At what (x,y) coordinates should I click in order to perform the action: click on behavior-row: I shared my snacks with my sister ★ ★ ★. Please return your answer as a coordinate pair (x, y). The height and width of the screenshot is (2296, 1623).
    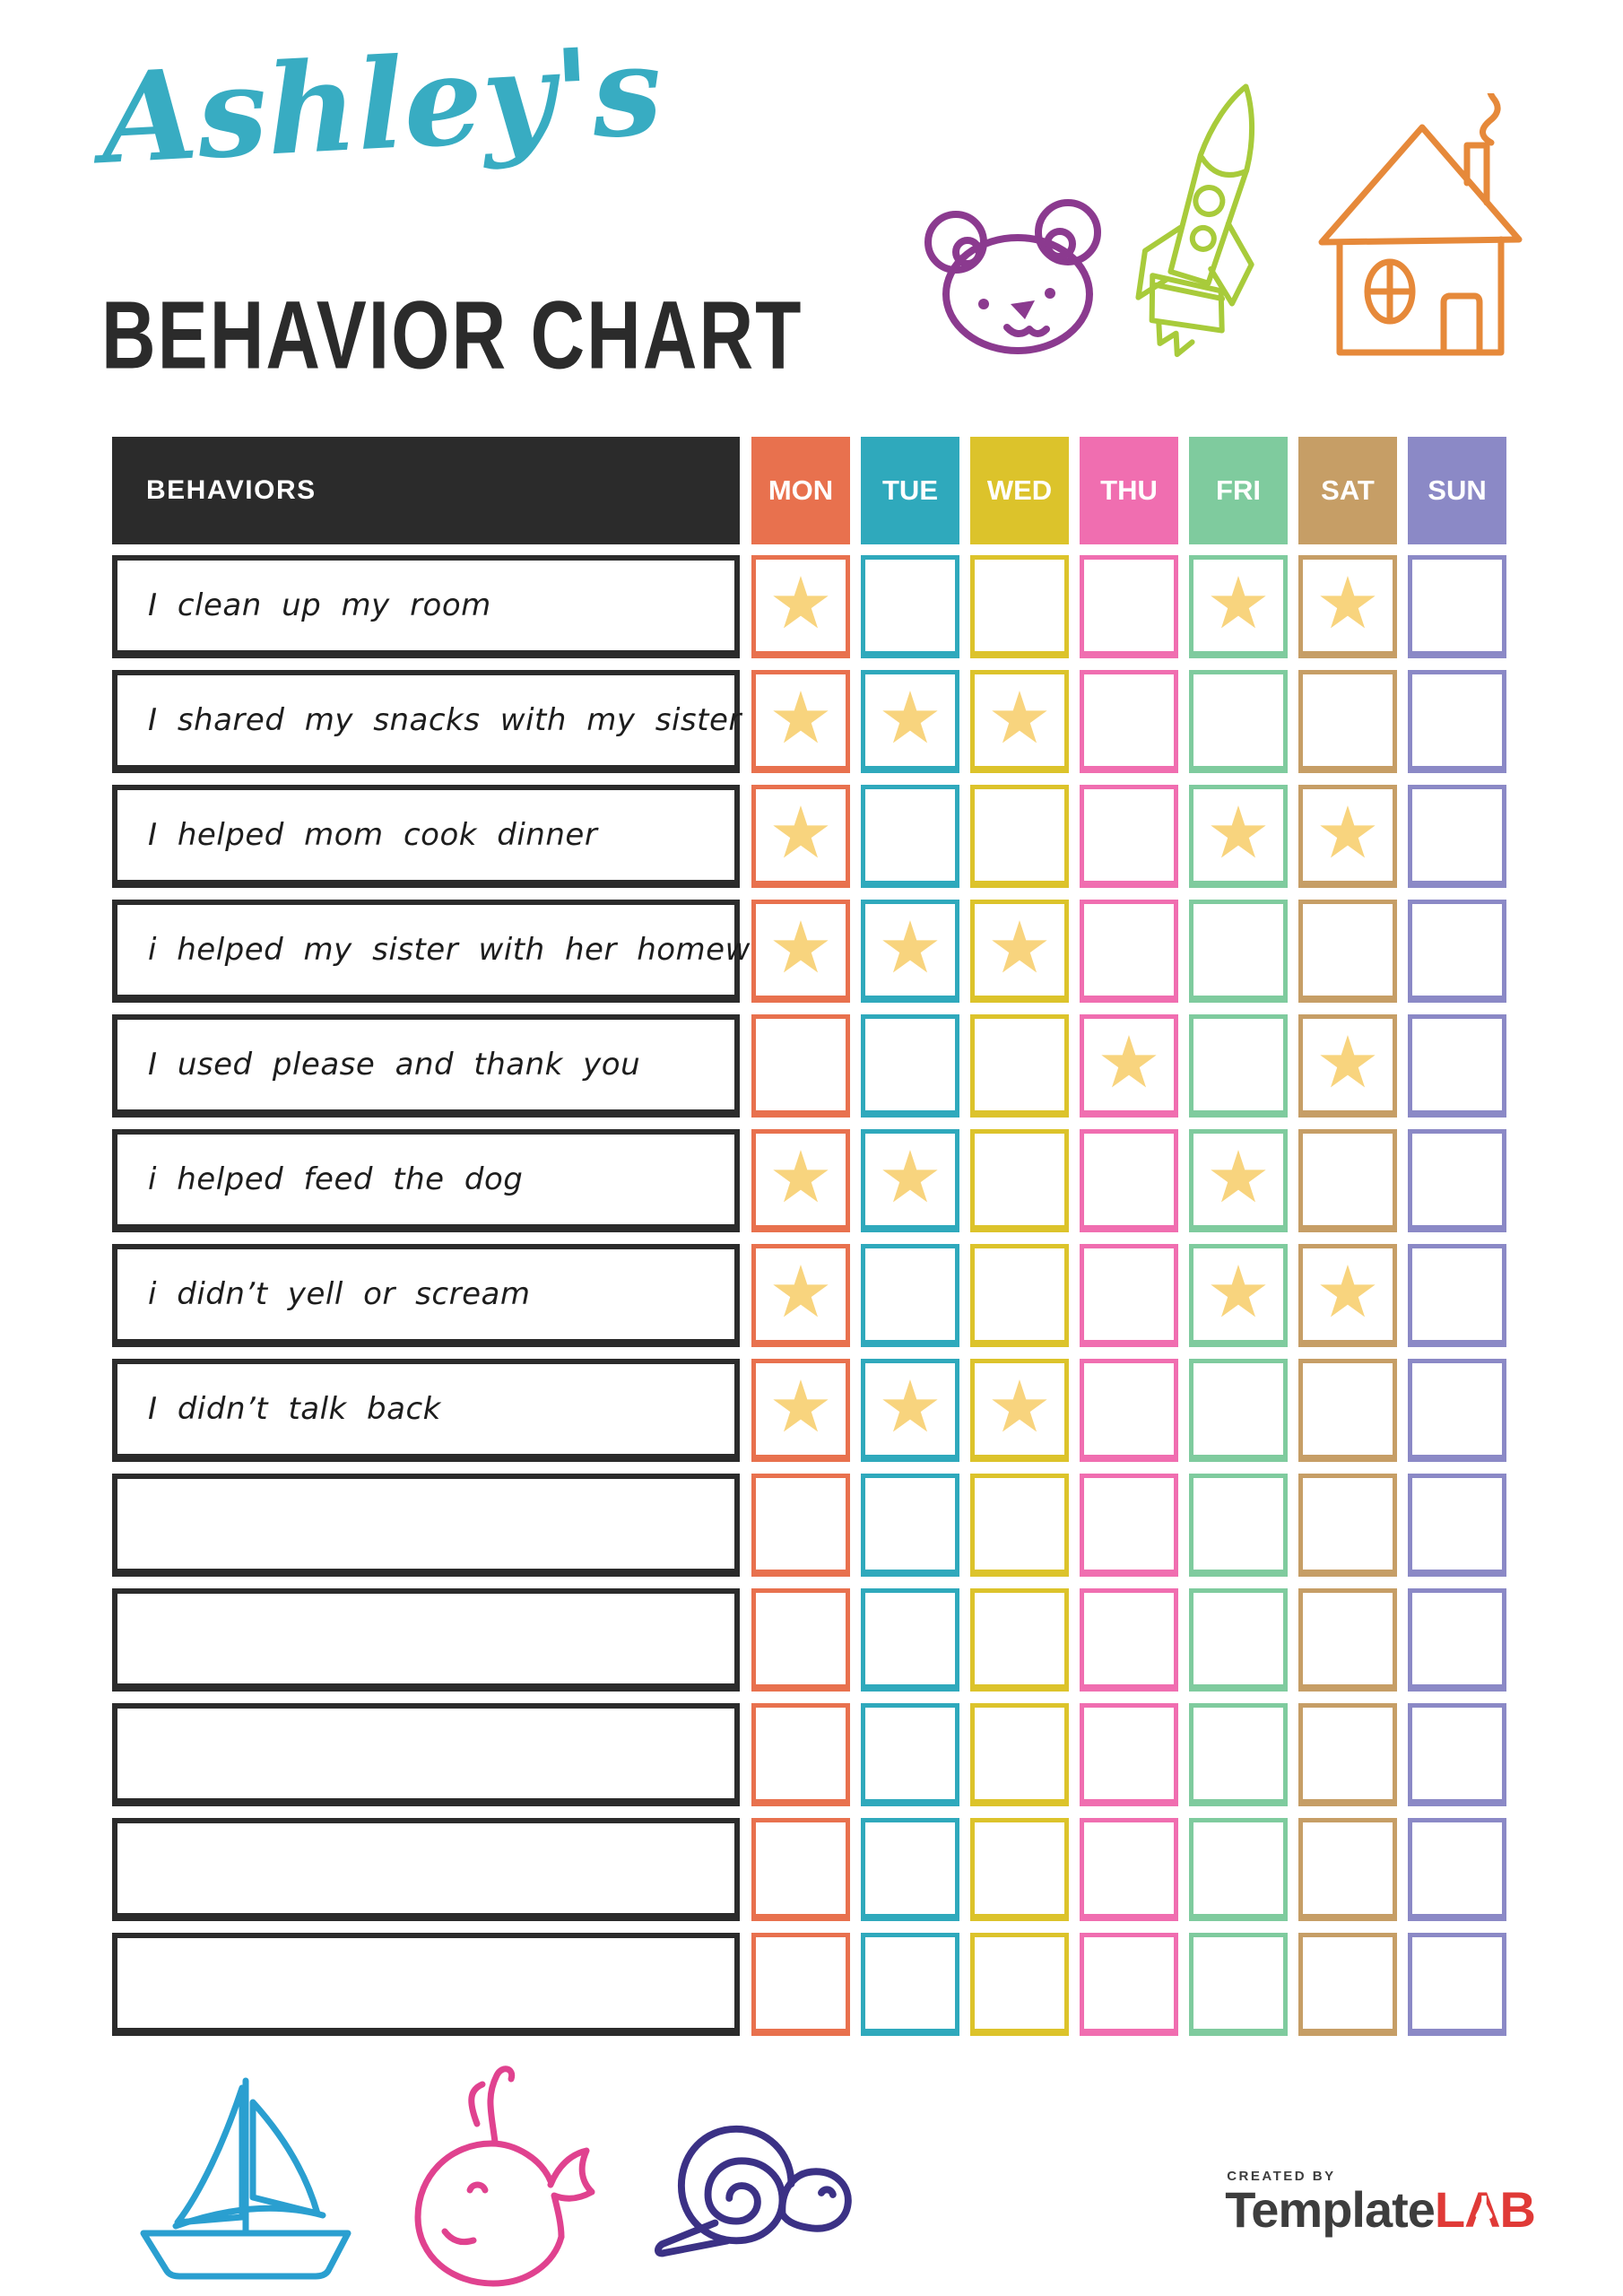
    Looking at the image, I should click on (811, 721).